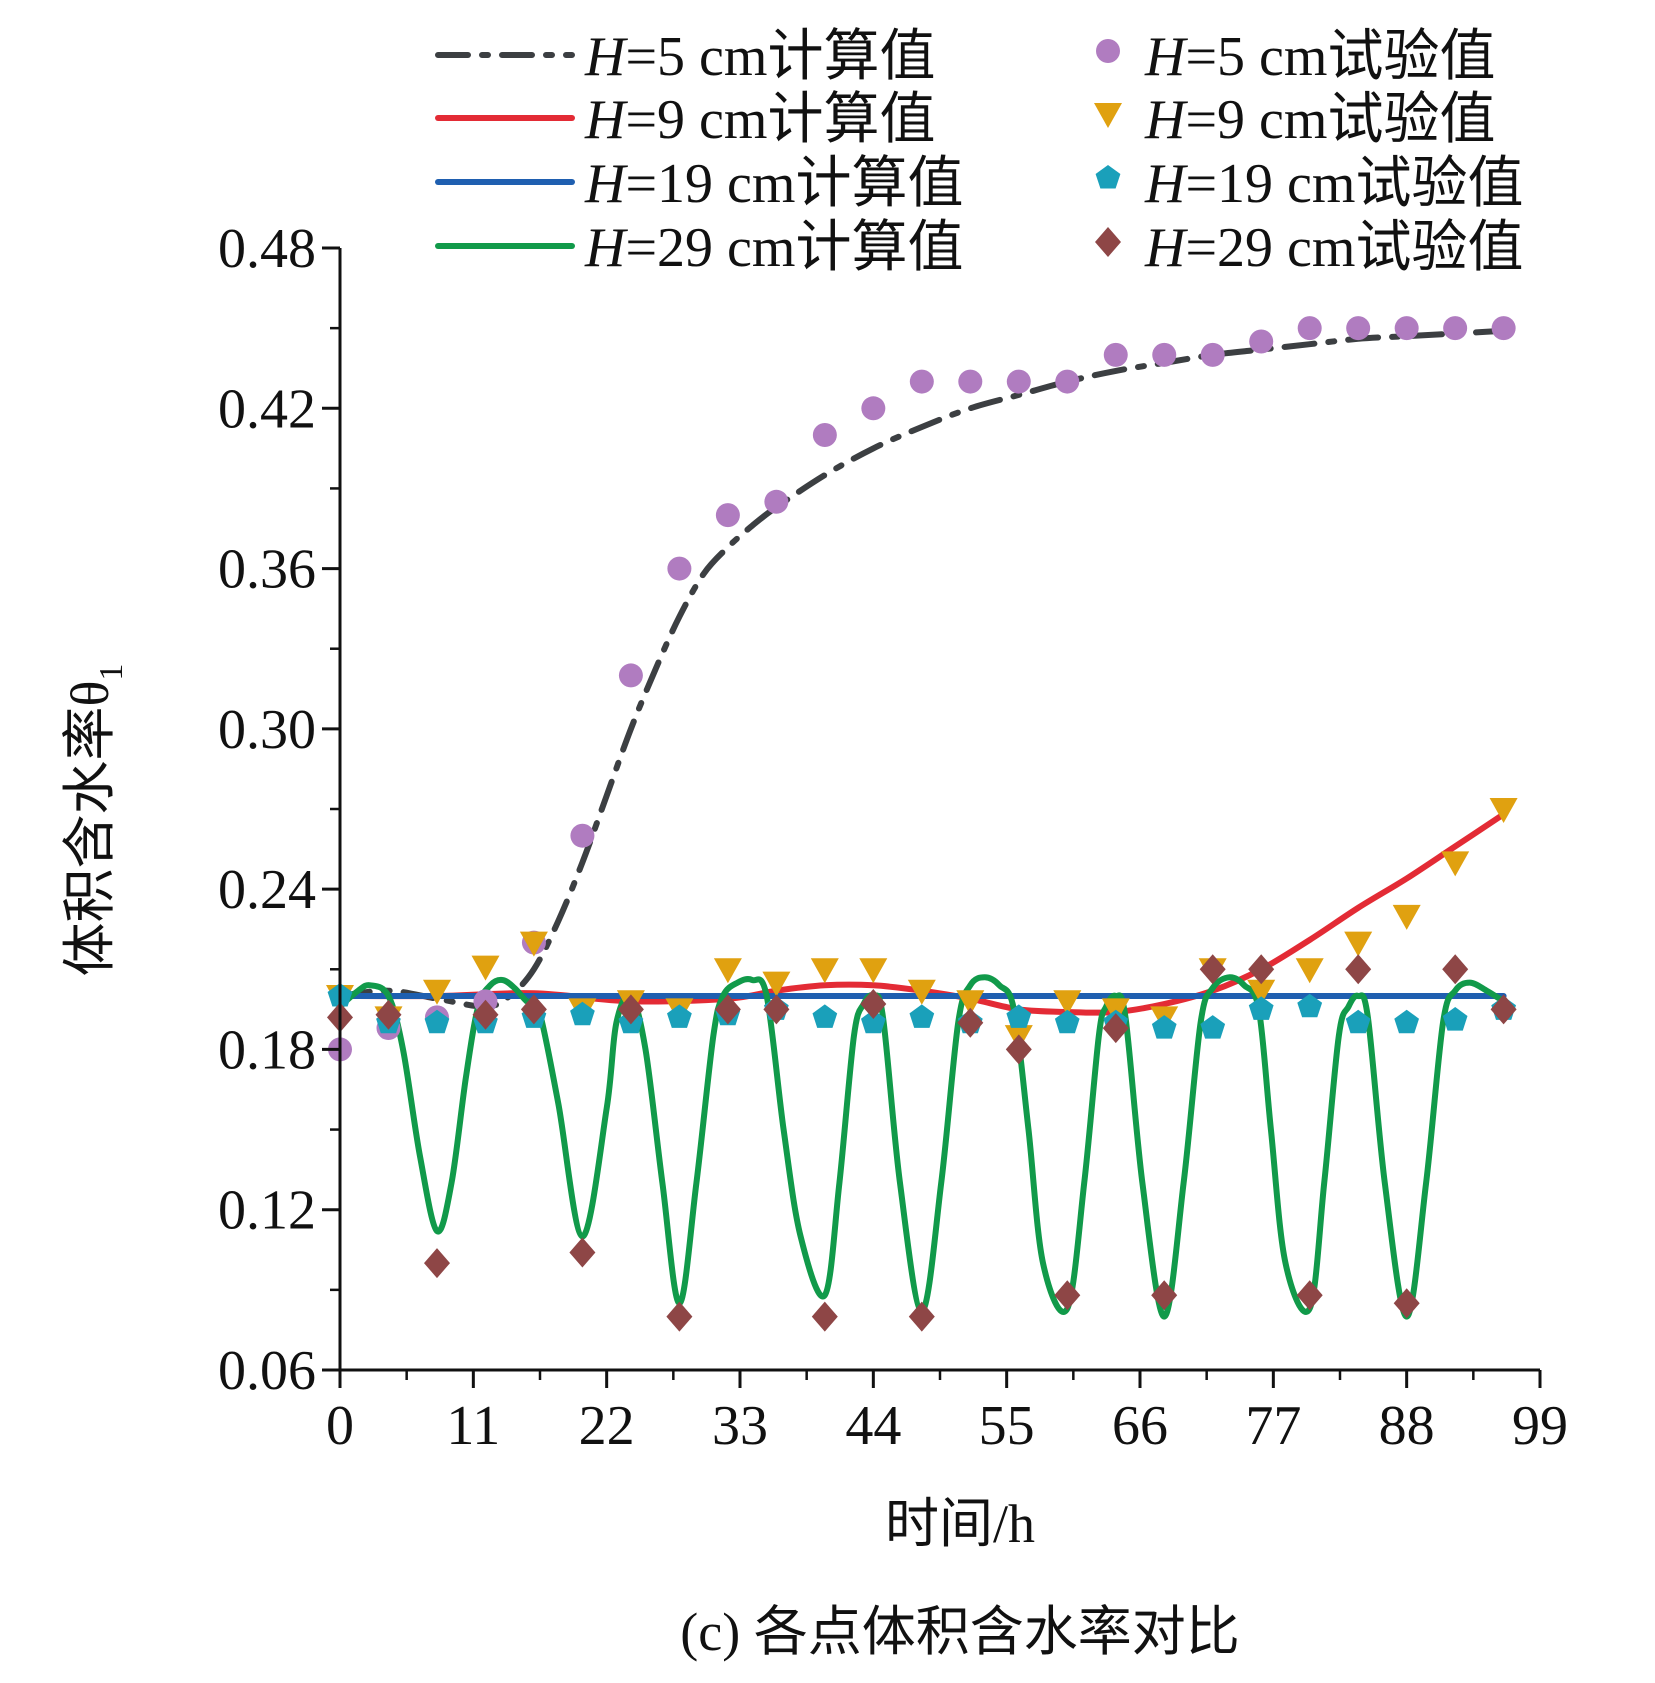  What do you see at coordinates (90, 829) in the screenshot?
I see `y-axis-title-main: 体积含水率θ` at bounding box center [90, 829].